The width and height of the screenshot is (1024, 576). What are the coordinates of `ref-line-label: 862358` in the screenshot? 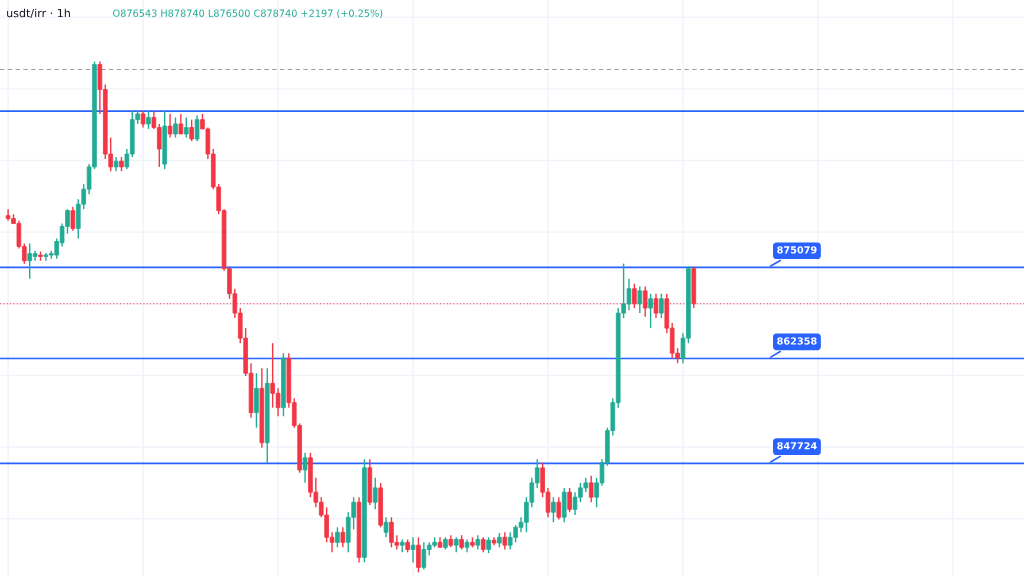 It's located at (797, 341).